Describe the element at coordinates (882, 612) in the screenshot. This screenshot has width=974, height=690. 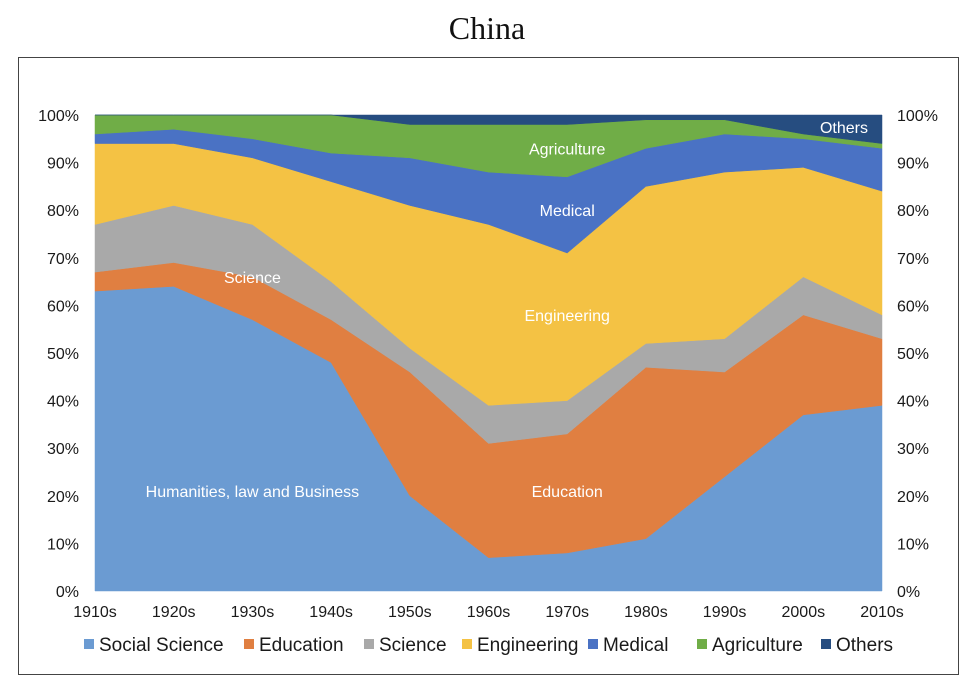
I see `x-tick: 2010s` at that location.